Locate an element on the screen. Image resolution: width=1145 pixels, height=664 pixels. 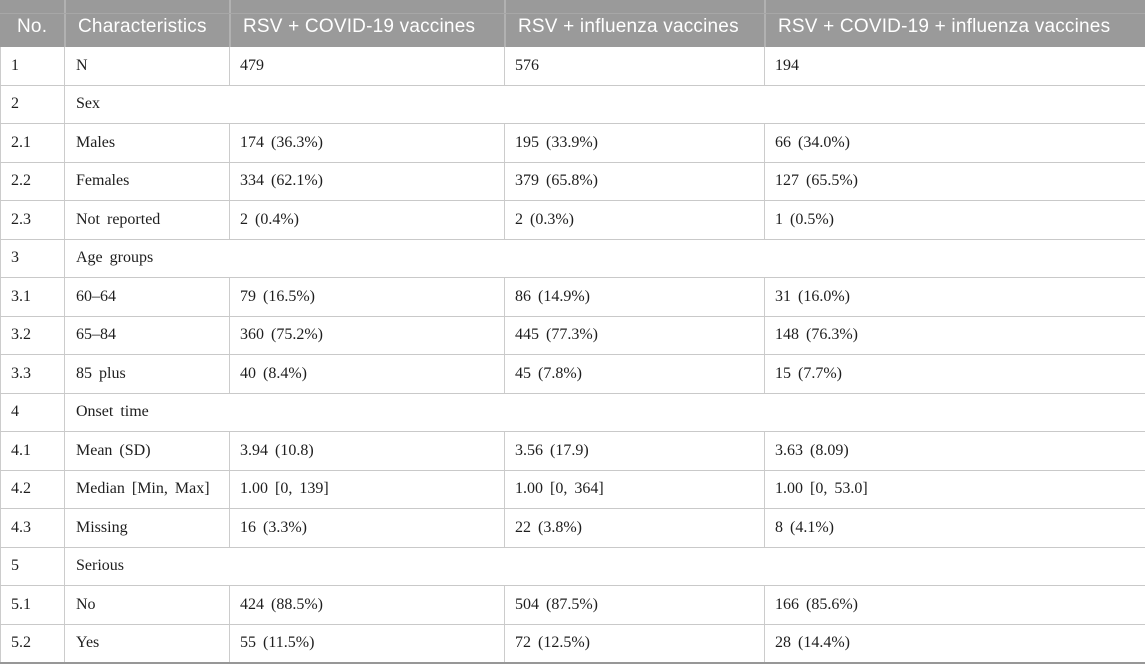
cell-no: 3.2 is located at coordinates (32, 335).